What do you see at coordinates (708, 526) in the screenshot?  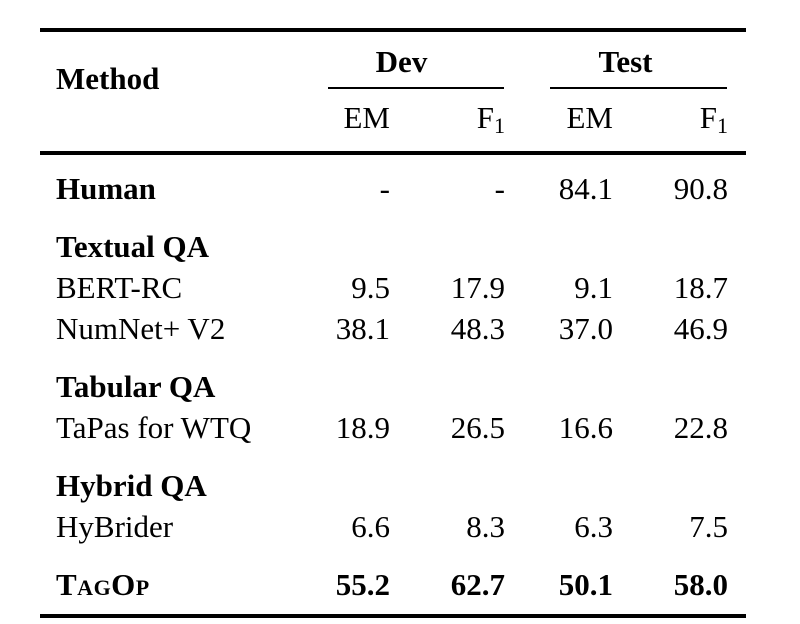 I see `test-f1-cell: 7.5` at bounding box center [708, 526].